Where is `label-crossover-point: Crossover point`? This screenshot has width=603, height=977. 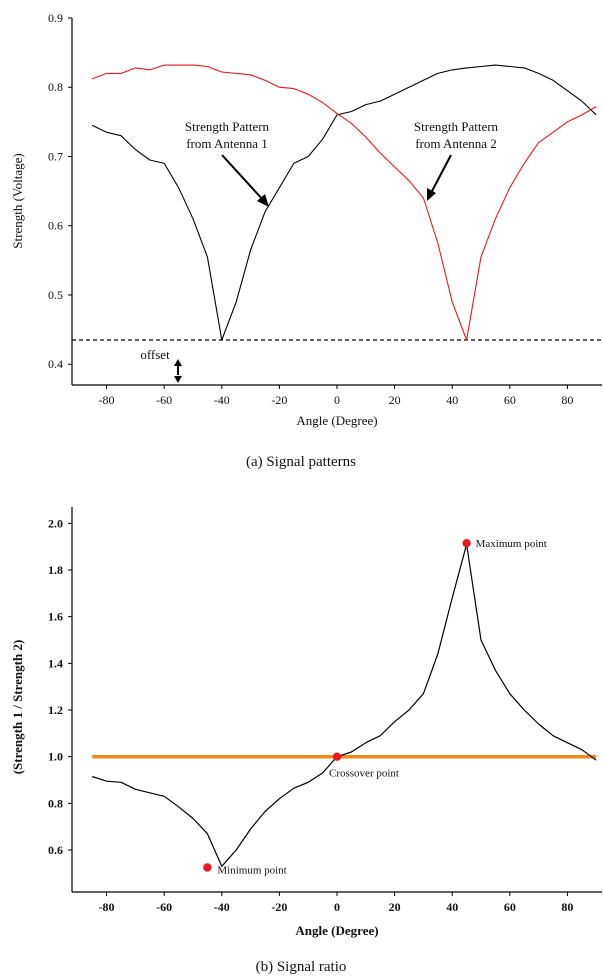
label-crossover-point: Crossover point is located at coordinates (364, 774).